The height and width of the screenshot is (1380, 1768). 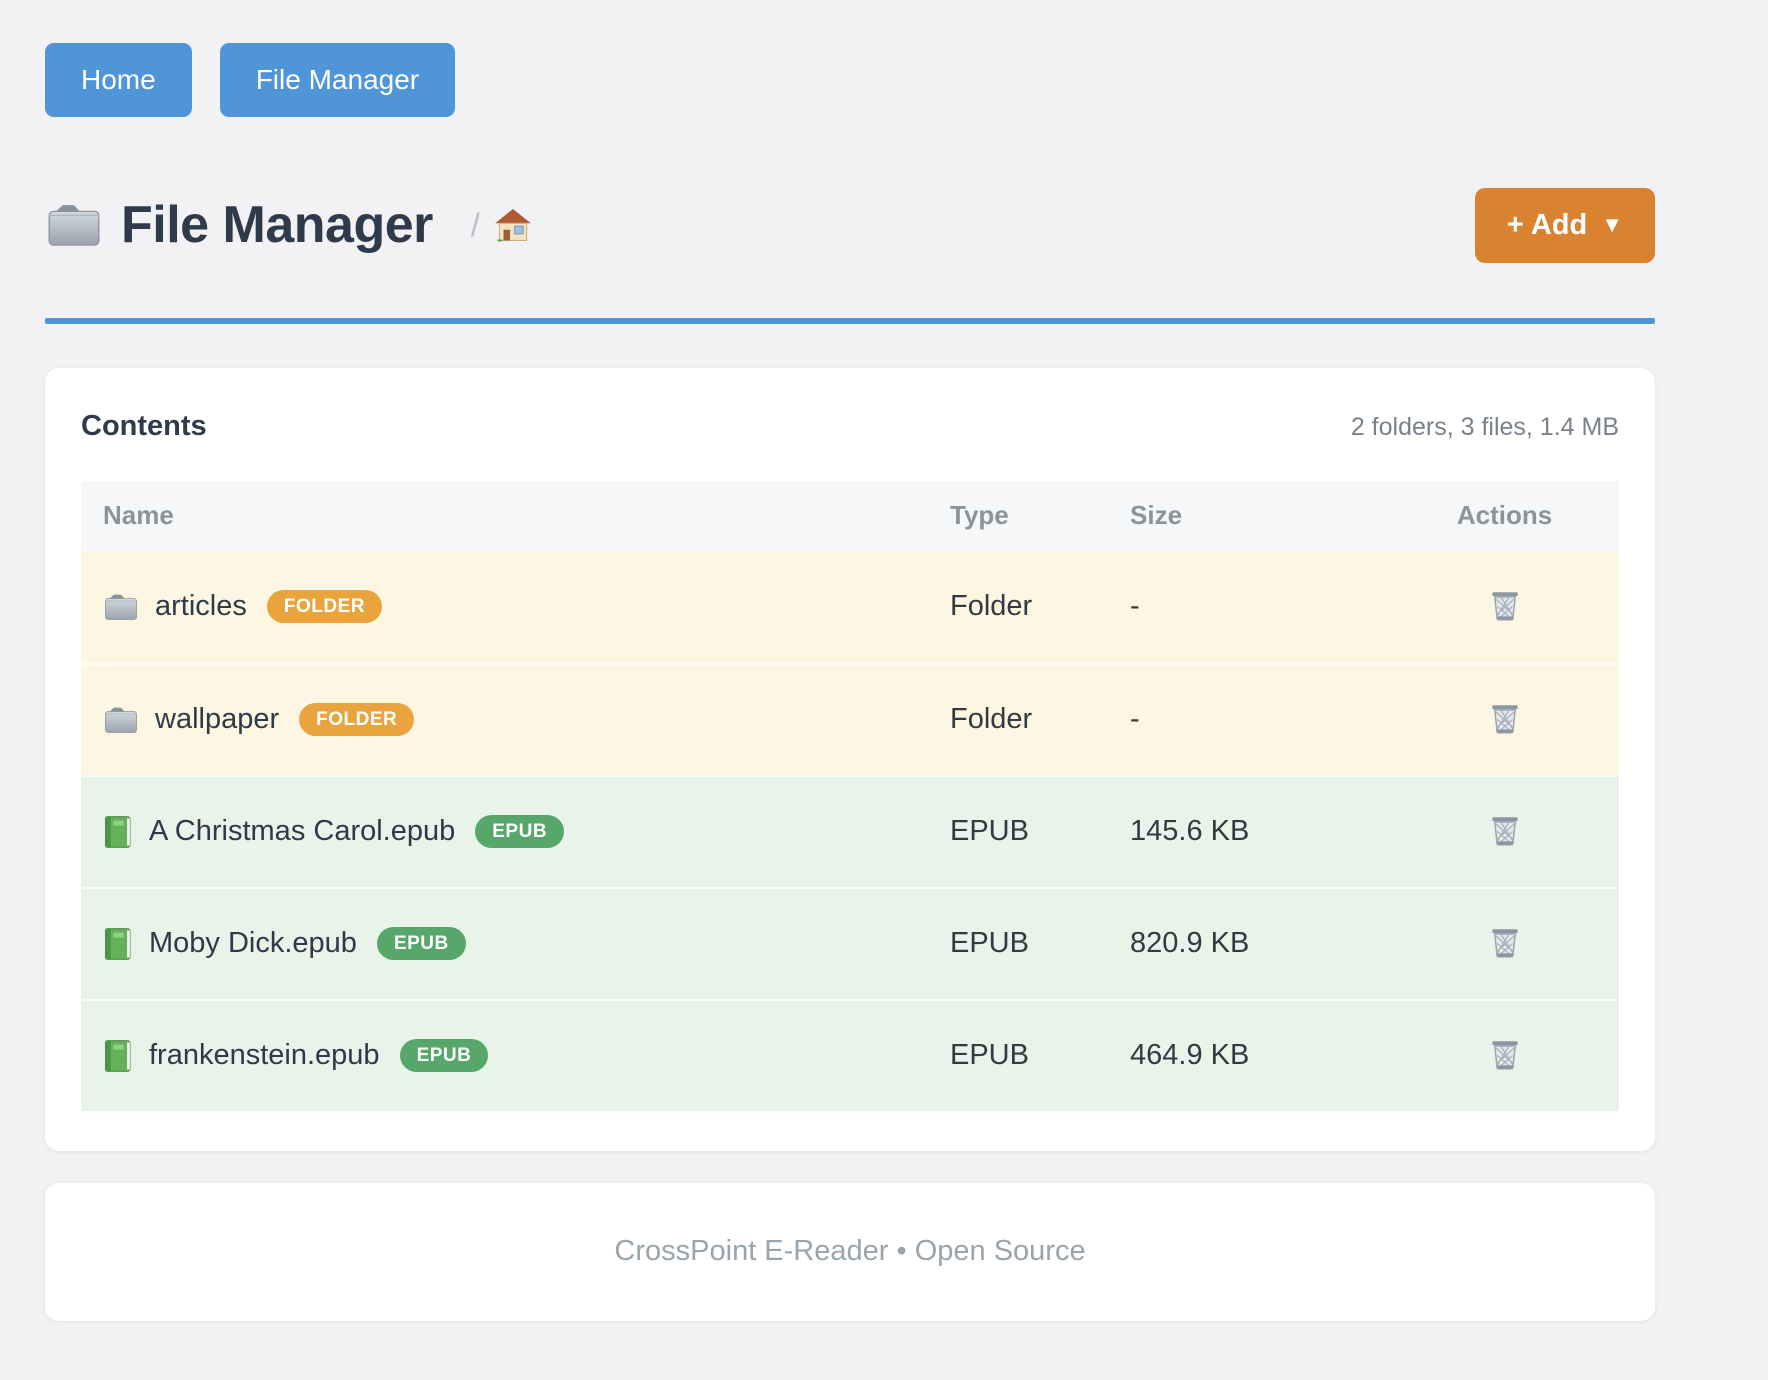 What do you see at coordinates (1484, 426) in the screenshot?
I see `contents-summary: 2 folders, 3 files, 1.4 MB` at bounding box center [1484, 426].